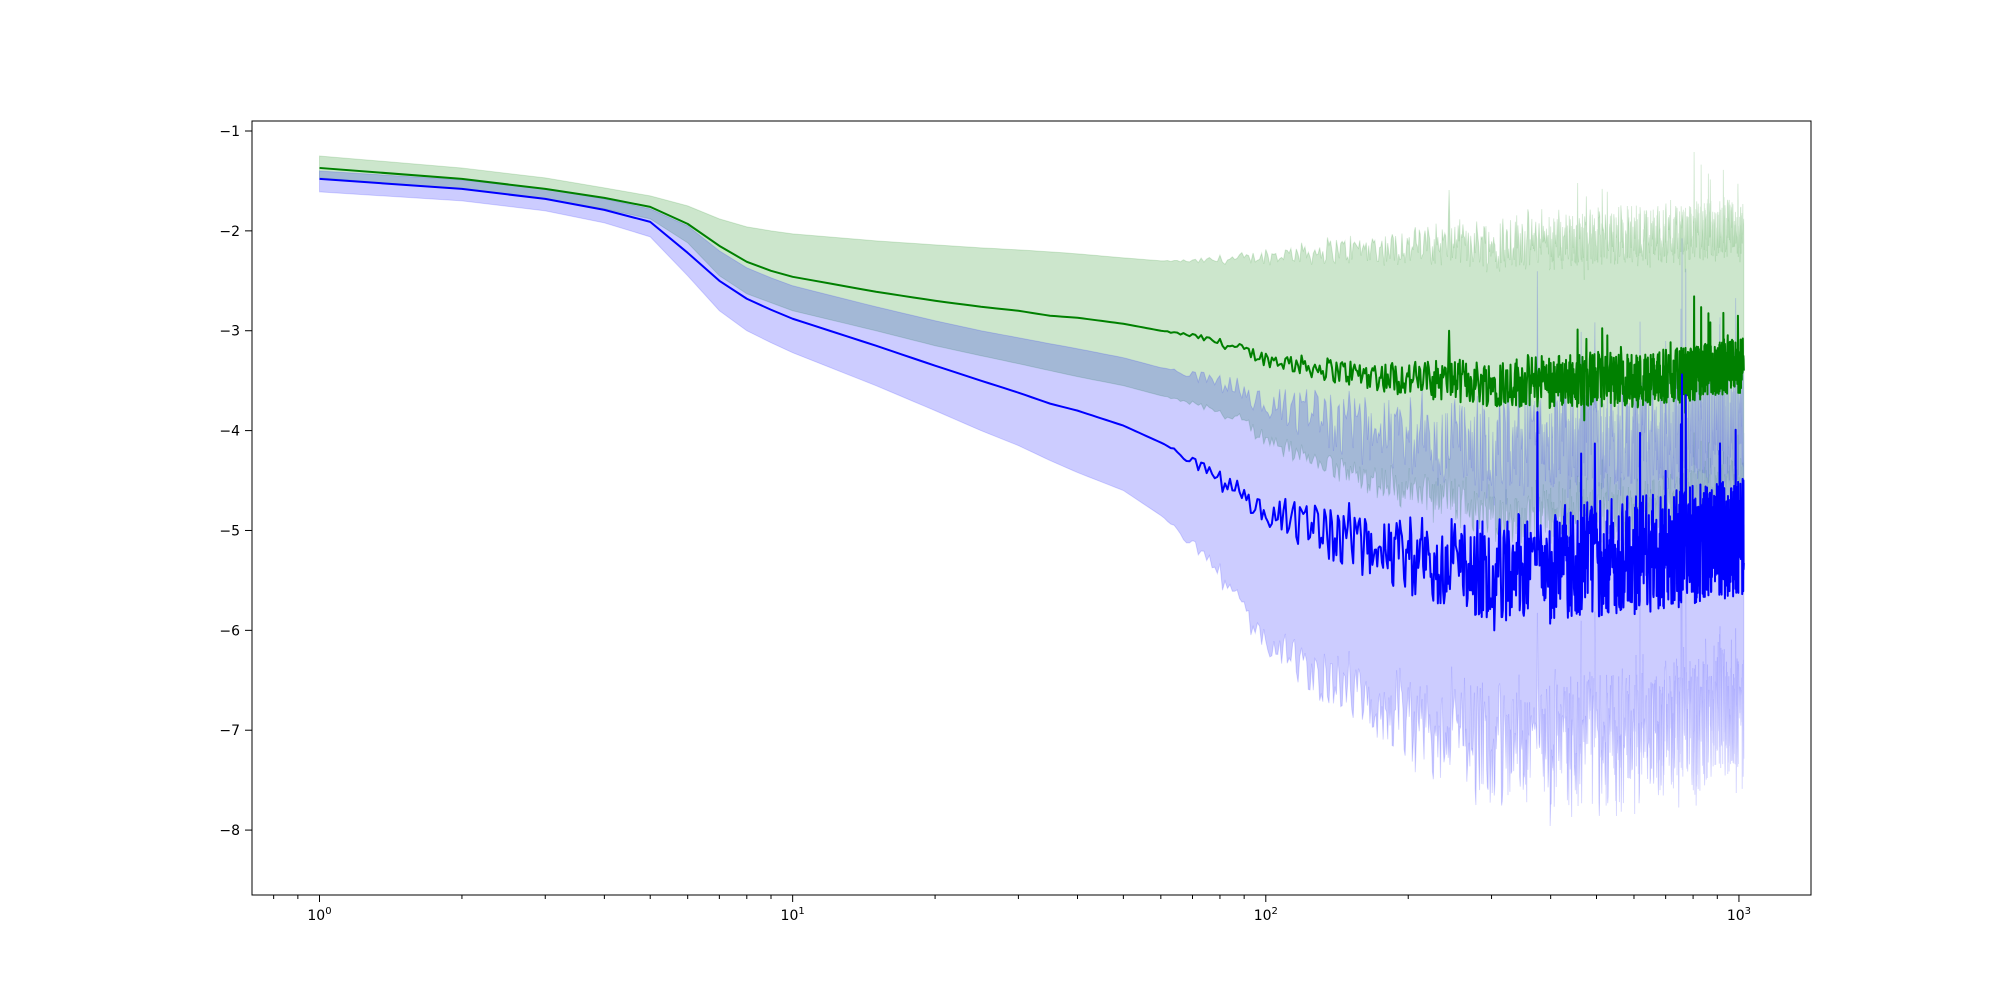 The image size is (2000, 1000). I want to click on x-tick-exponent: 3, so click(1748, 911).